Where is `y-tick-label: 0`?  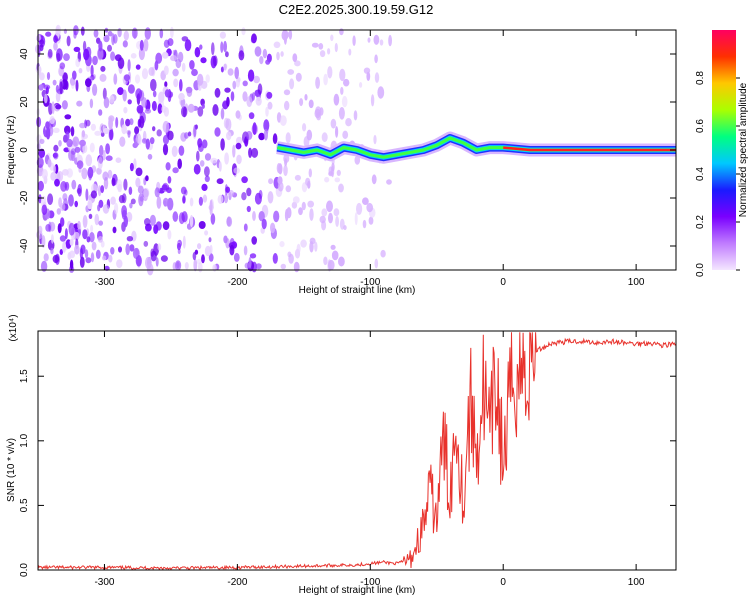 y-tick-label: 0 is located at coordinates (24, 150).